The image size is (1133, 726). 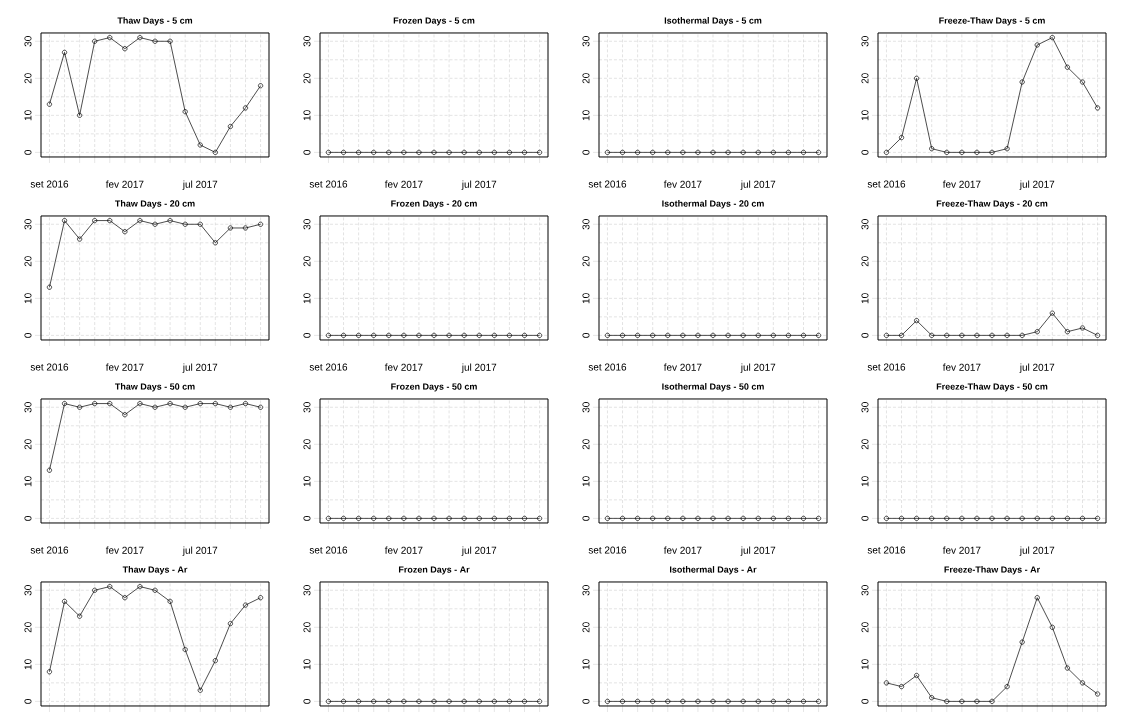 I want to click on chart-title: Frozen Days - 20 cm, so click(x=434, y=204).